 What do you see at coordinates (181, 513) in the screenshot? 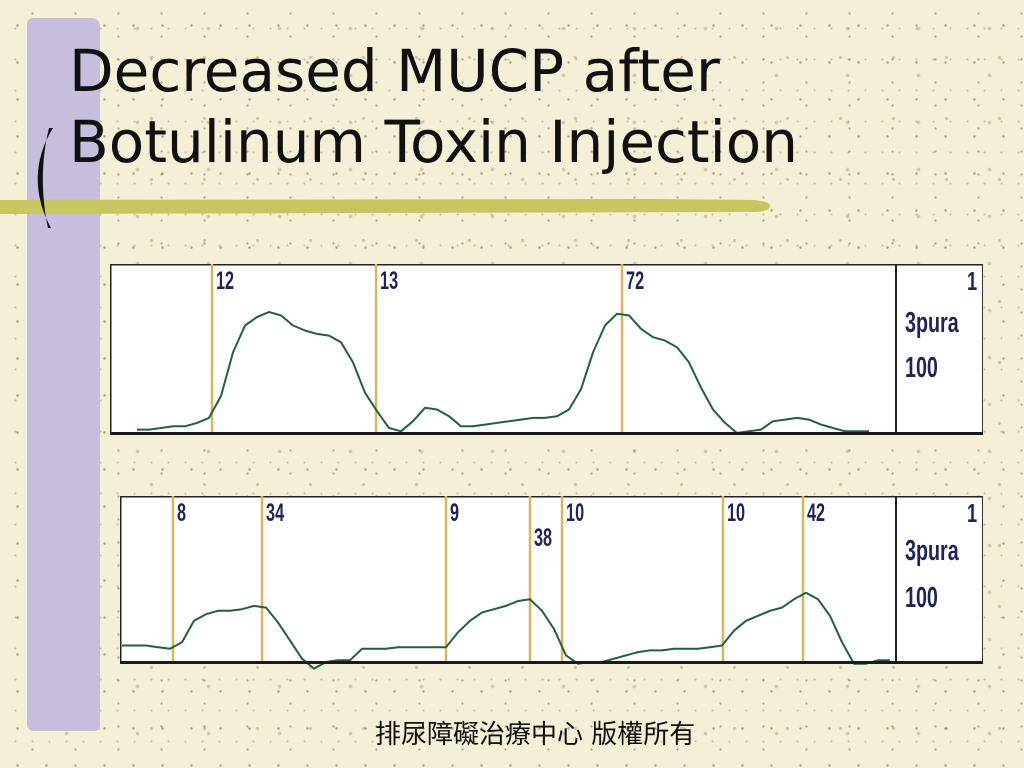
I see `marker-label: 8` at bounding box center [181, 513].